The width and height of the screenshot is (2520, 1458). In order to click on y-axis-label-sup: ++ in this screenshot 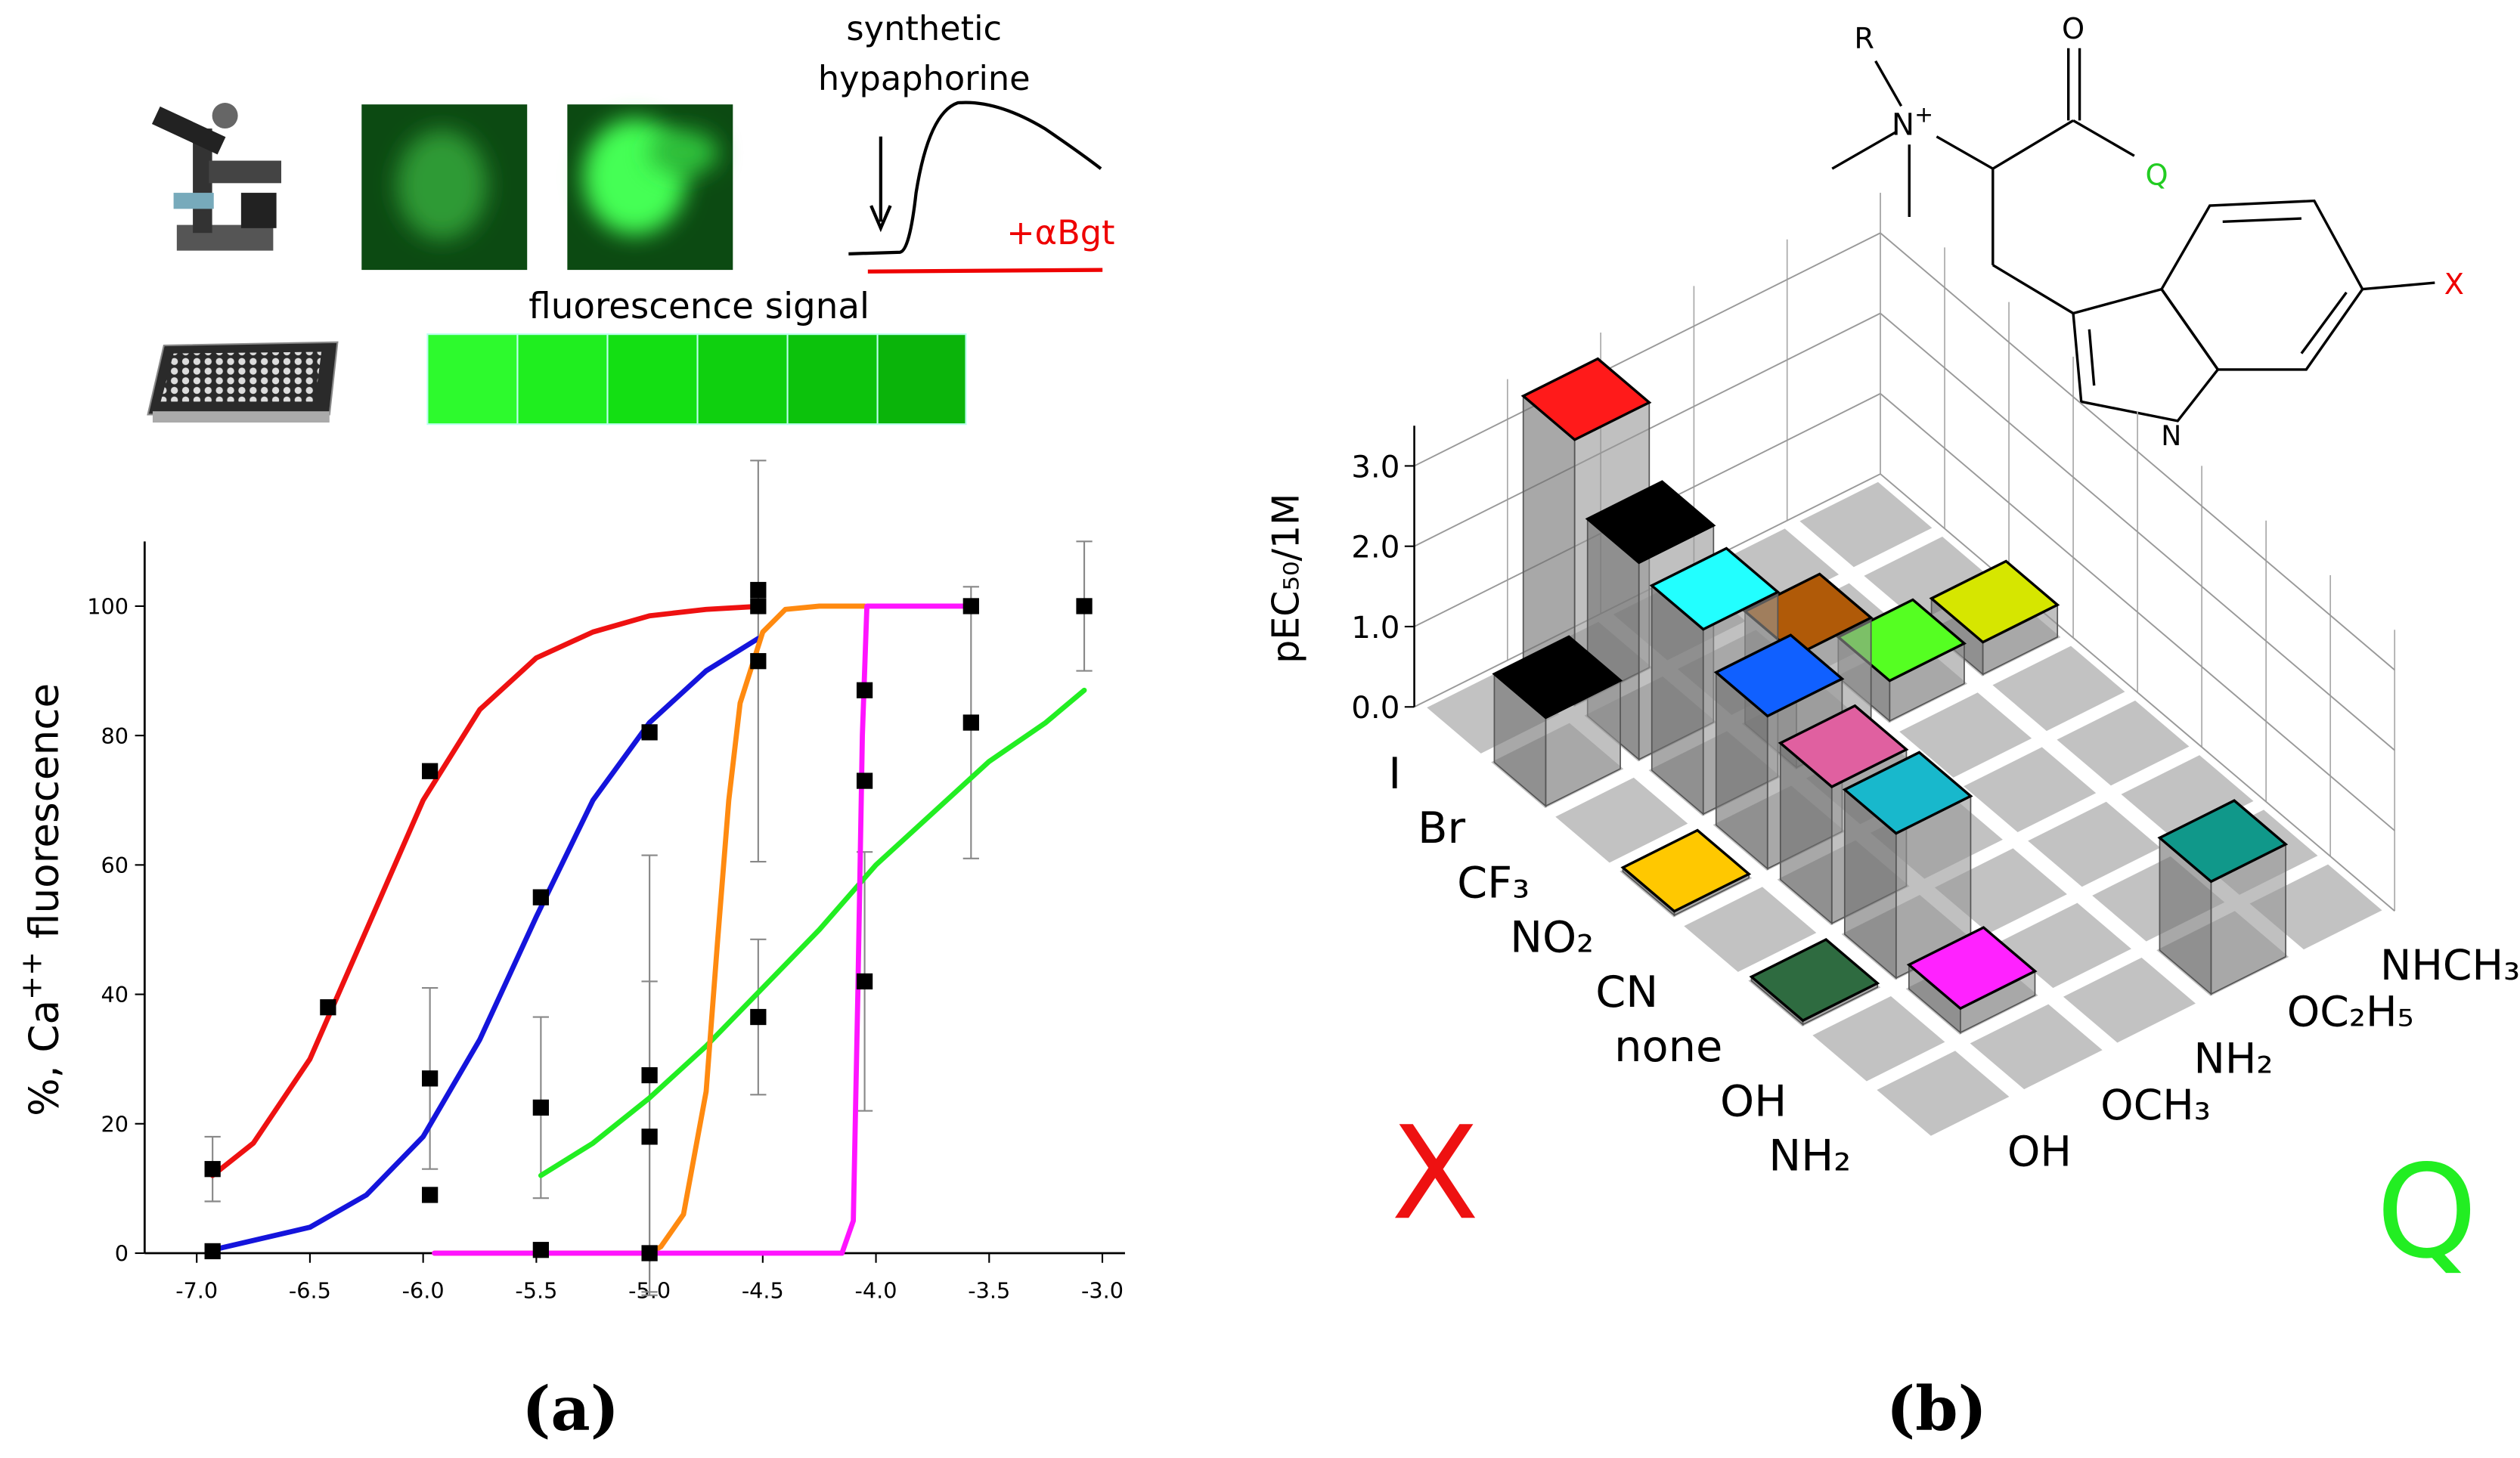, I will do `click(31, 976)`.